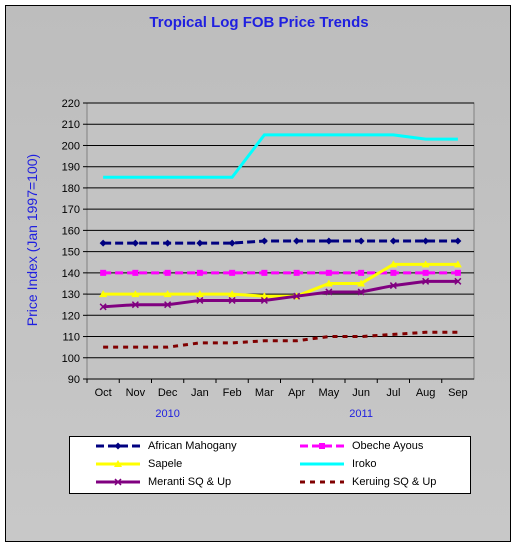  I want to click on y-tick-label: 110, so click(71, 338).